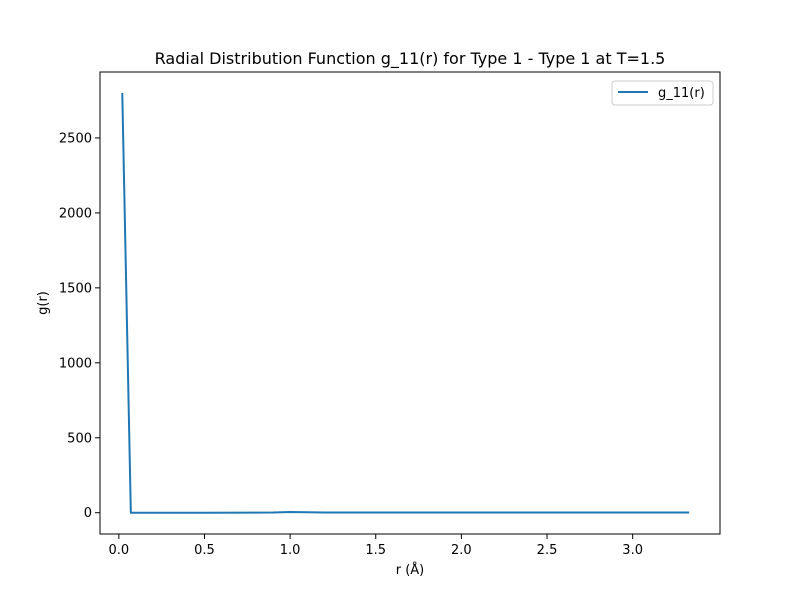 The width and height of the screenshot is (800, 600). What do you see at coordinates (290, 550) in the screenshot?
I see `x-tick-label: 1.0` at bounding box center [290, 550].